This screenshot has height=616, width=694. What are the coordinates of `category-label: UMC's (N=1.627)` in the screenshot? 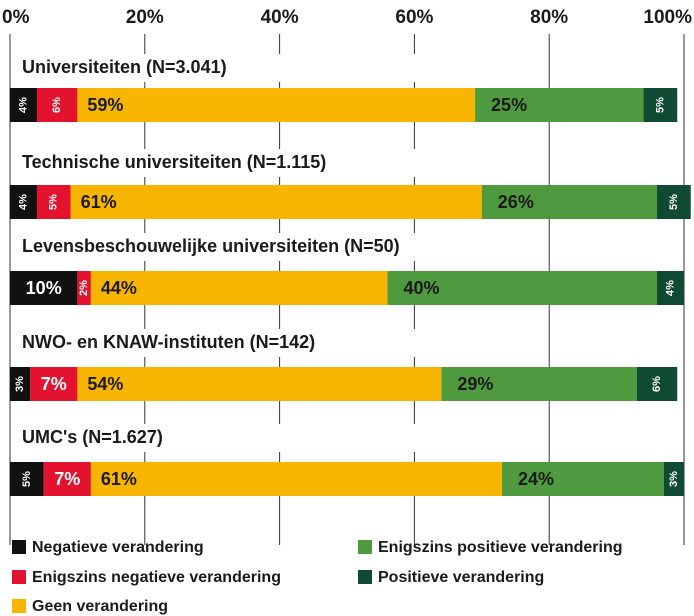 It's located at (92, 437).